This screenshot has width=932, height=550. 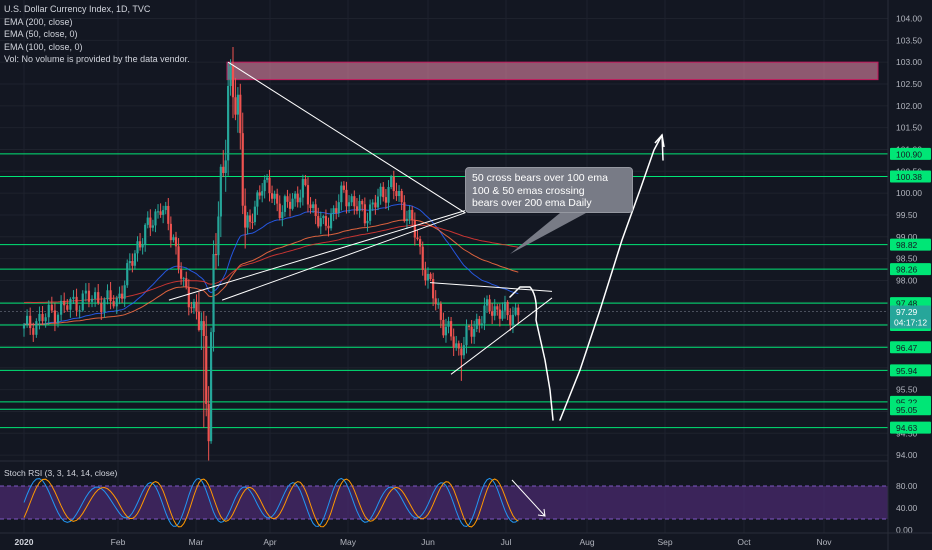 What do you see at coordinates (271, 503) in the screenshot?
I see `stoch-d-line` at bounding box center [271, 503].